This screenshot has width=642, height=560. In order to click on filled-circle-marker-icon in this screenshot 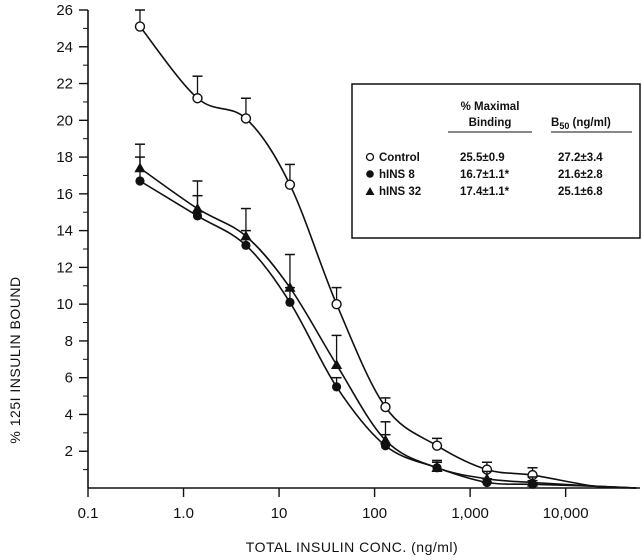, I will do `click(370, 174)`.